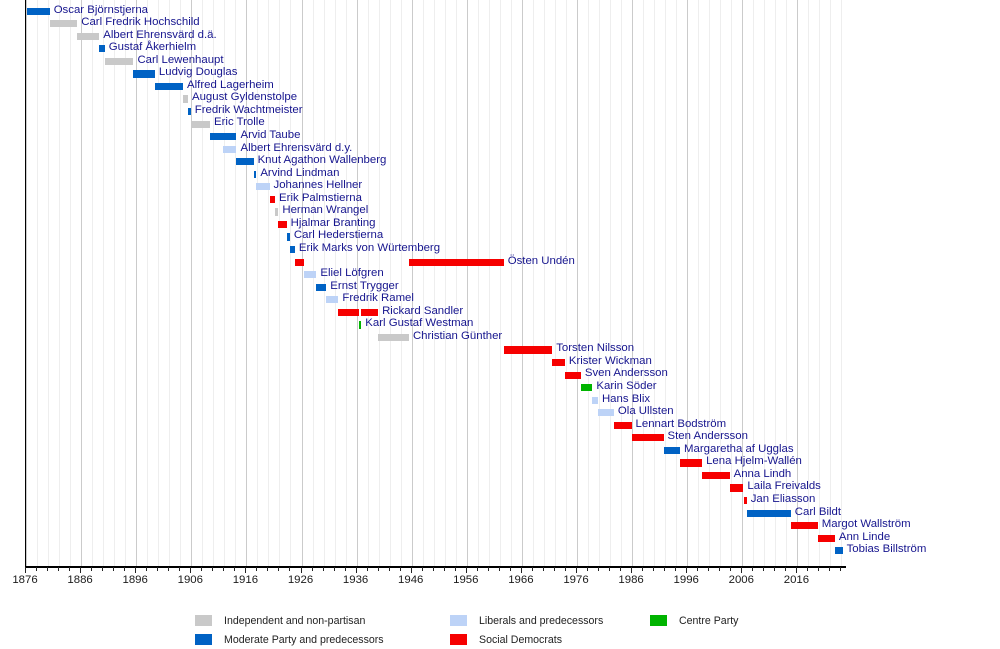 The height and width of the screenshot is (649, 1000). I want to click on row-label: Krister Wickman, so click(610, 360).